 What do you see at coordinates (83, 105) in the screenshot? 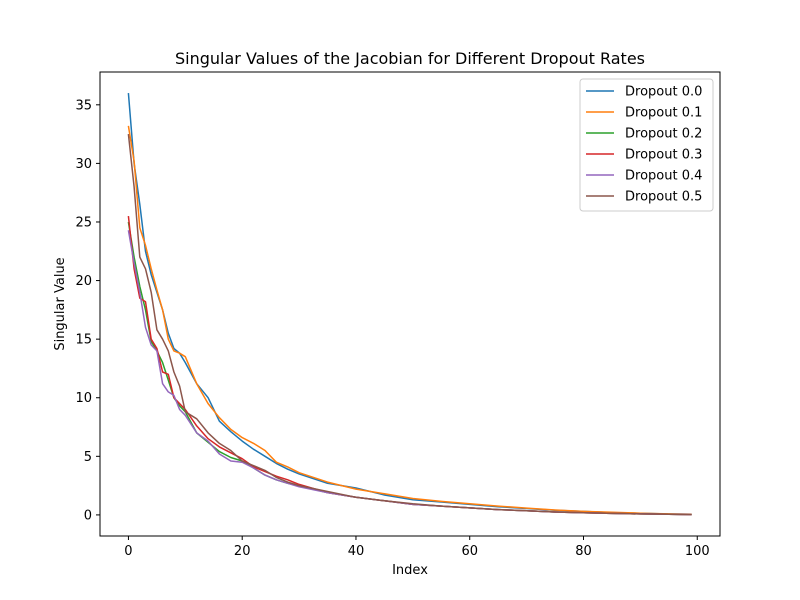
I see `y-tick-label: 35` at bounding box center [83, 105].